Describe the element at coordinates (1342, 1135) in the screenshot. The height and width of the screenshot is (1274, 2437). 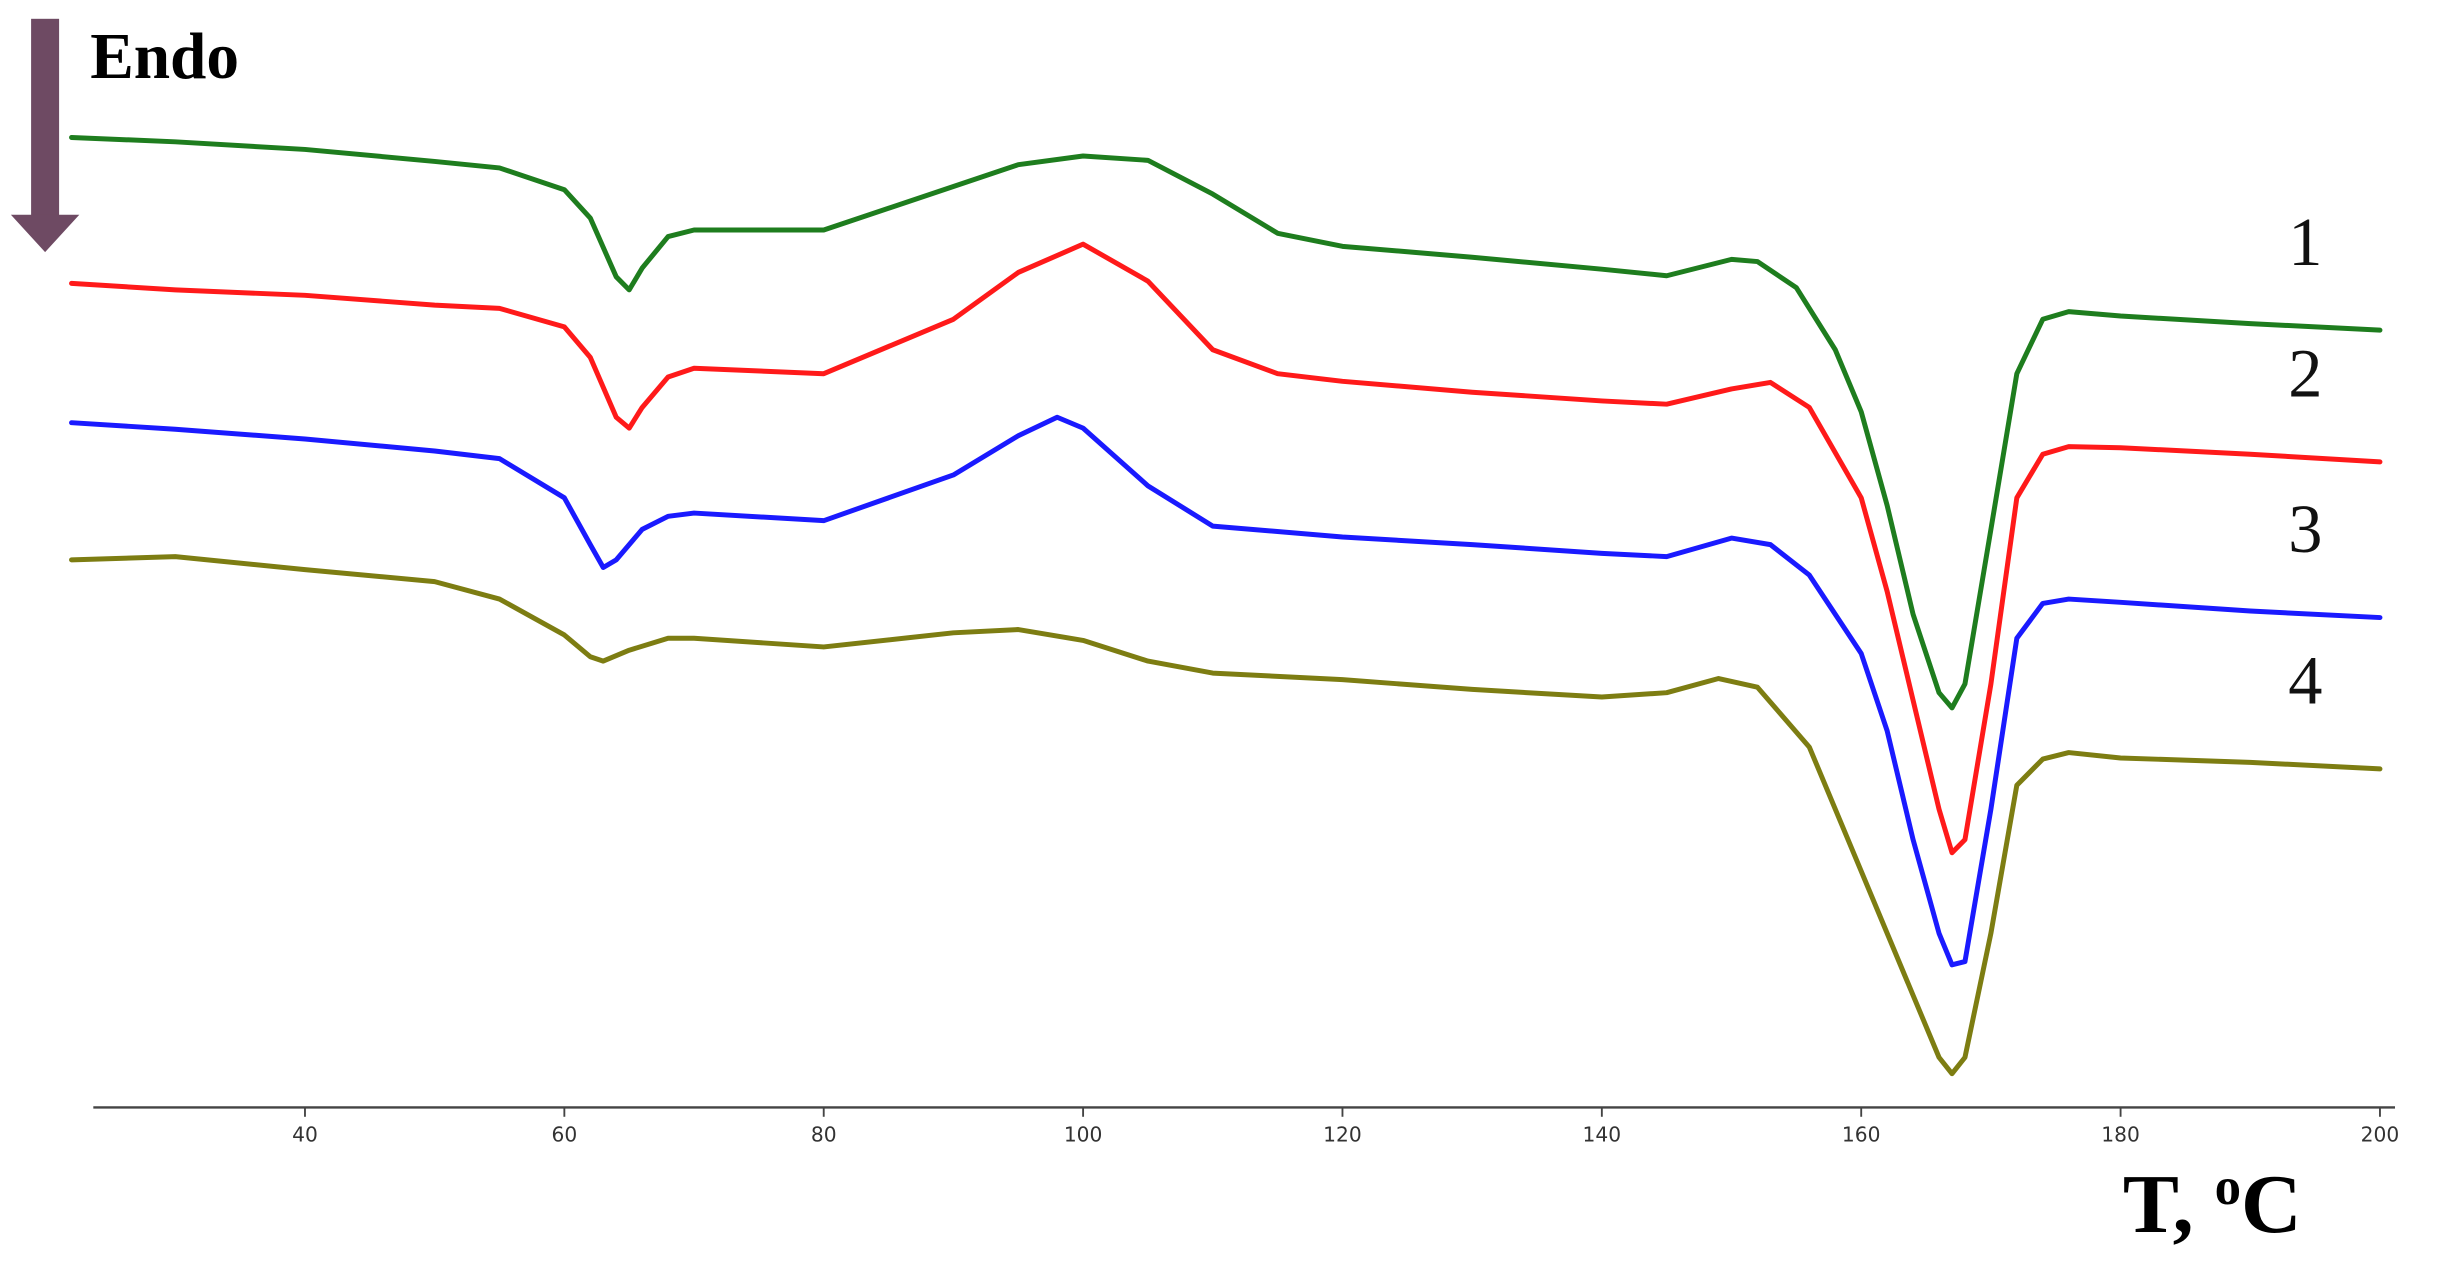
I see `x-tick-label: 120` at that location.